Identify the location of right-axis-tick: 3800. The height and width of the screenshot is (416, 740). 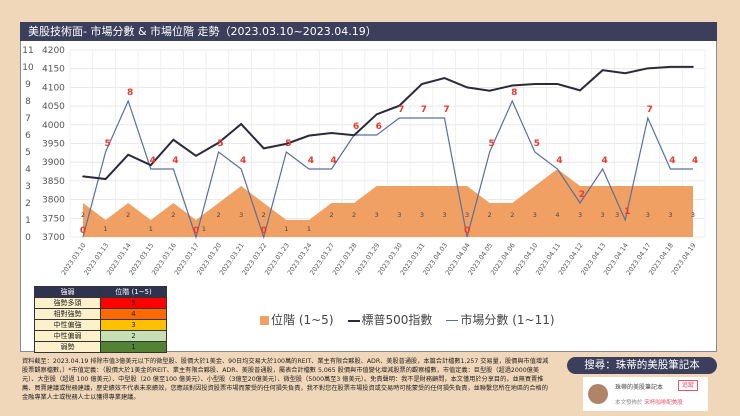
(53, 201).